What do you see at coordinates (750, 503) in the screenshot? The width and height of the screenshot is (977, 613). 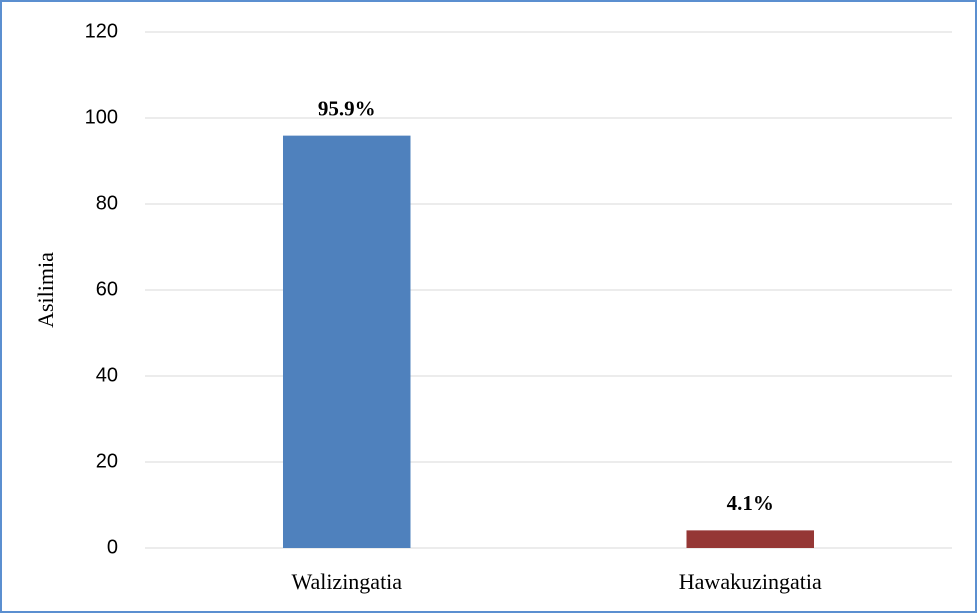 I see `value-label: 4.1%` at bounding box center [750, 503].